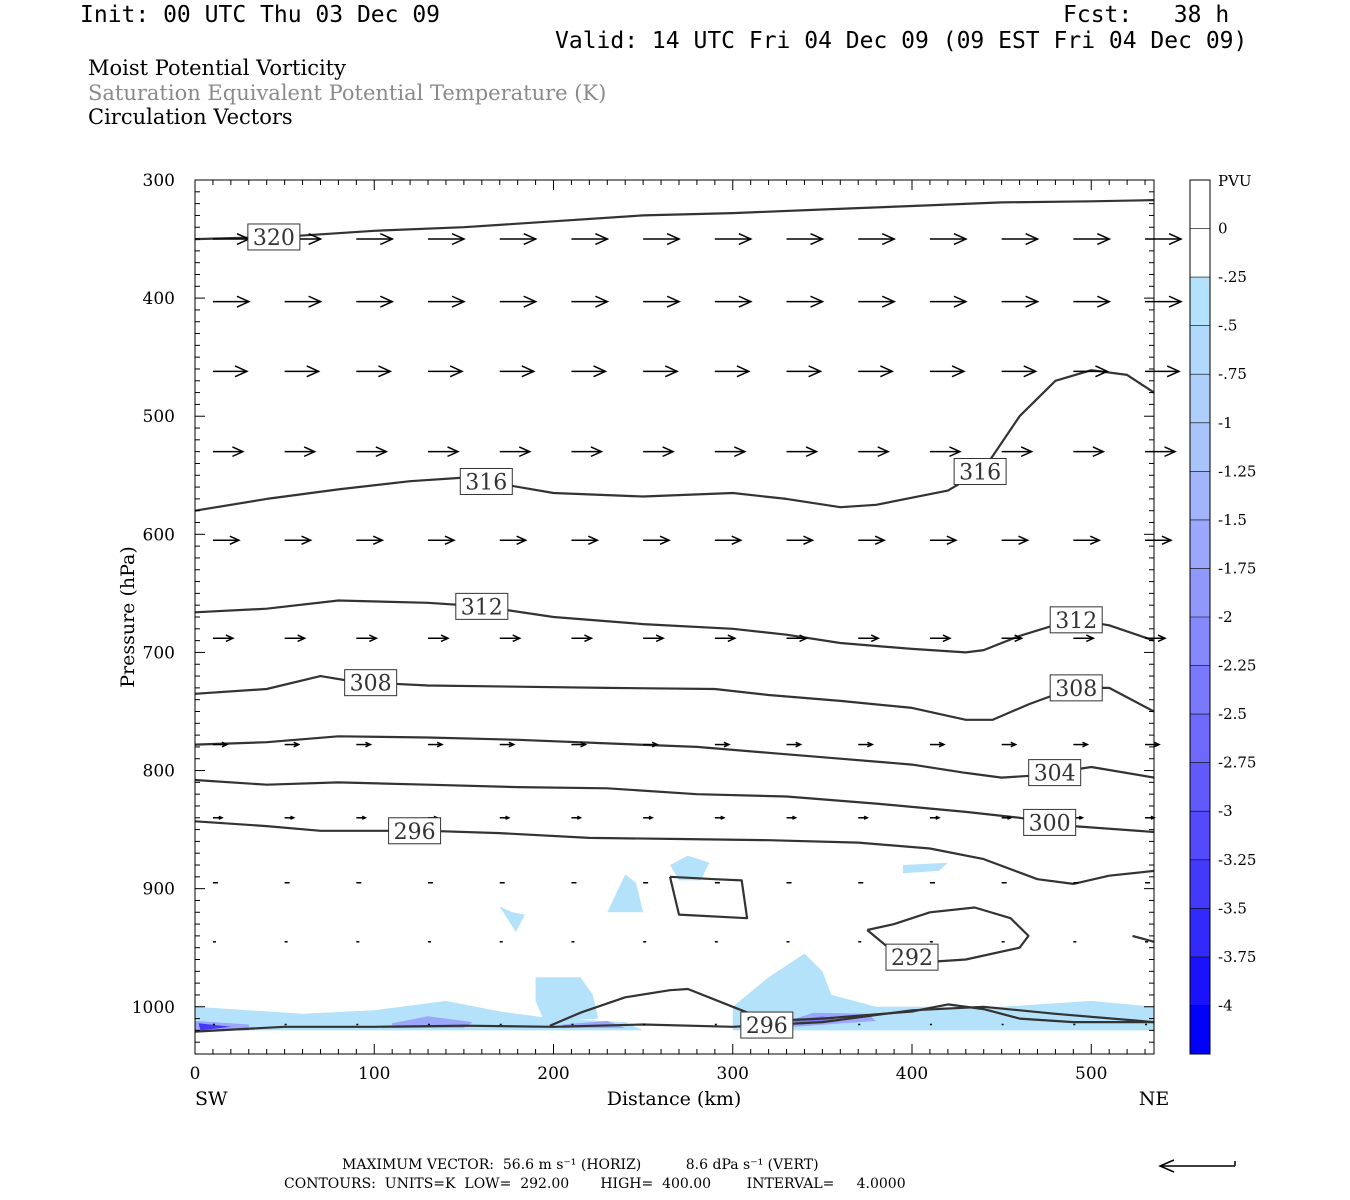 The height and width of the screenshot is (1200, 1350). Describe the element at coordinates (1225, 811) in the screenshot. I see `colorbar-label: -3` at that location.